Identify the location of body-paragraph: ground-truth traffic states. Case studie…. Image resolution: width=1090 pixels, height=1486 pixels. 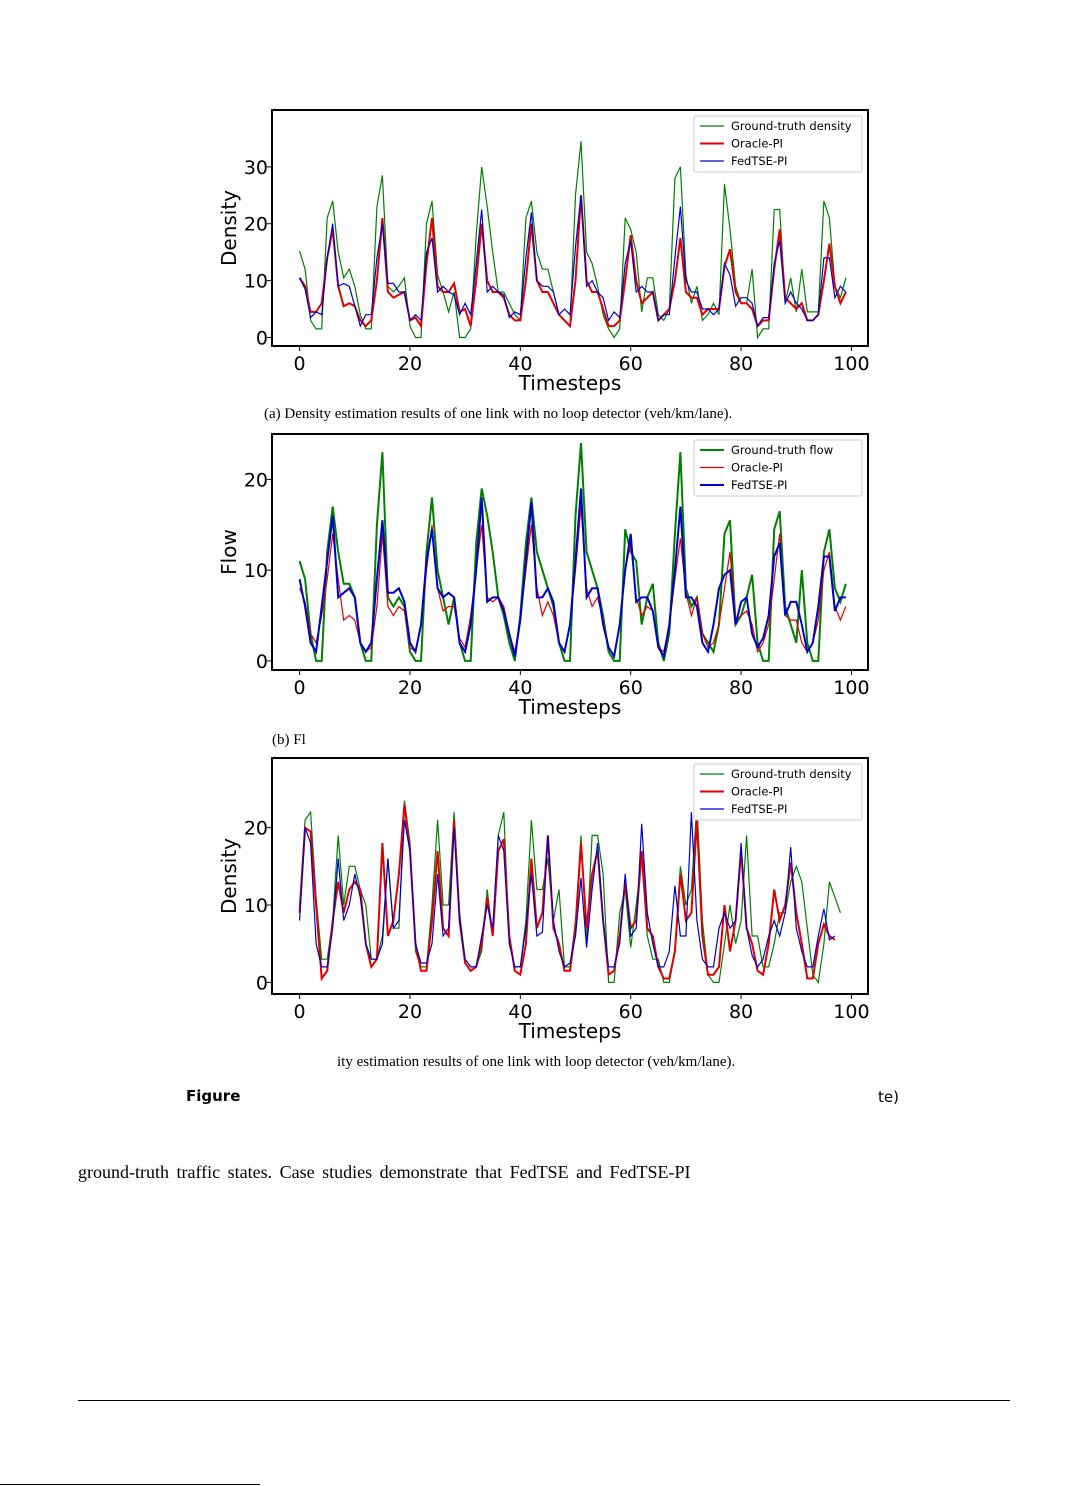
(384, 1172).